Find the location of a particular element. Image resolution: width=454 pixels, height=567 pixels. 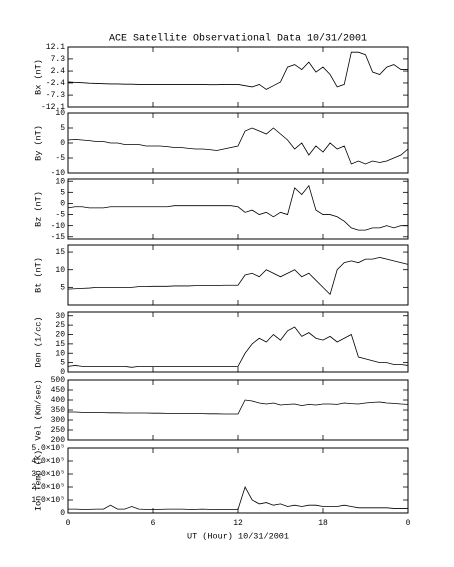

x-axis-label: UT (Hour) 10/31/2001 is located at coordinates (238, 536).